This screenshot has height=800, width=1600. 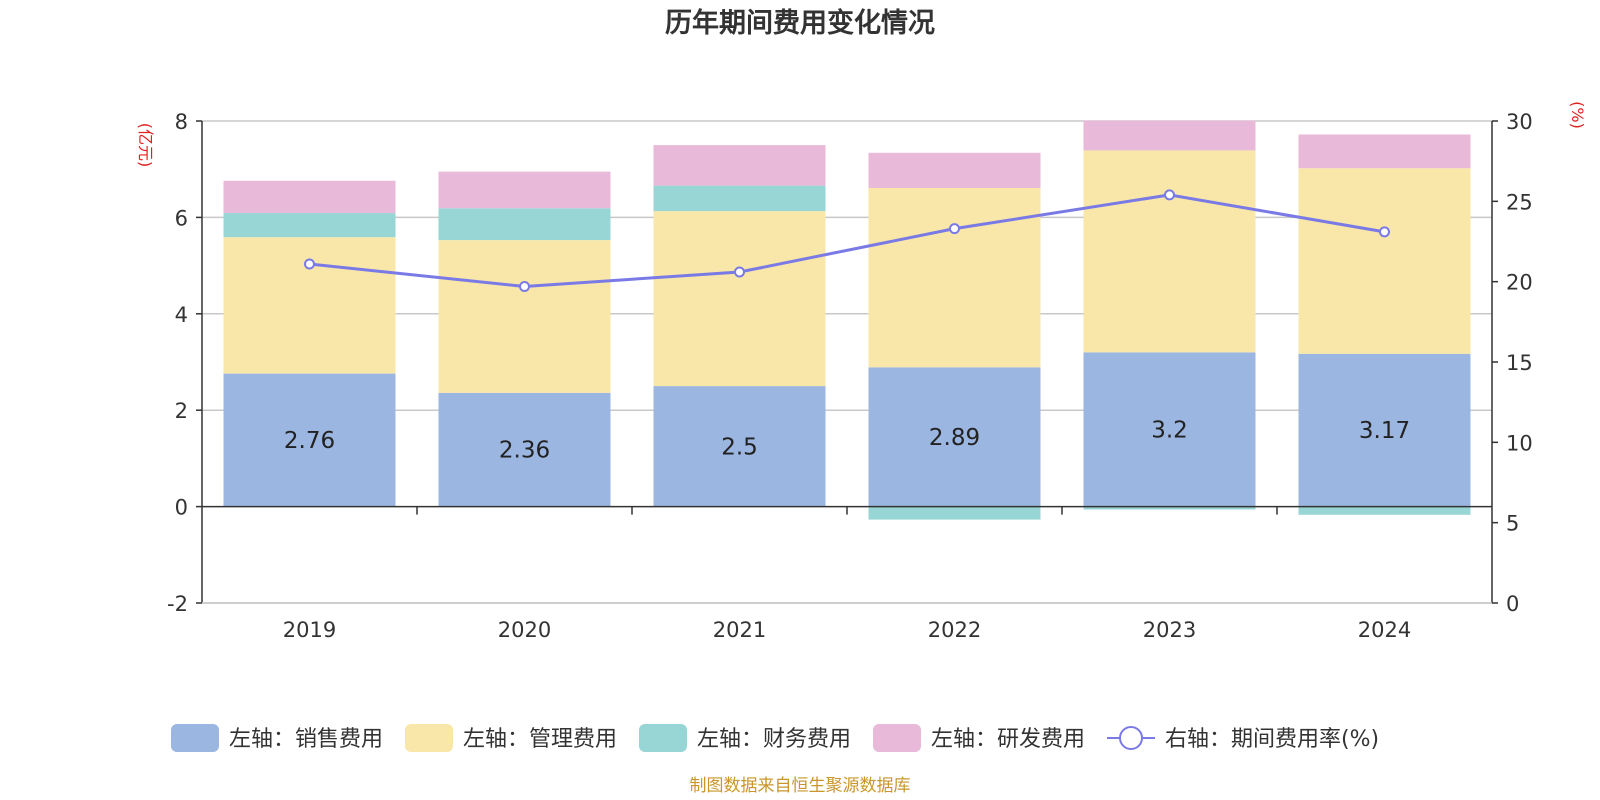 What do you see at coordinates (800, 23) in the screenshot?
I see `chart-title: 历年期间费用变化情况` at bounding box center [800, 23].